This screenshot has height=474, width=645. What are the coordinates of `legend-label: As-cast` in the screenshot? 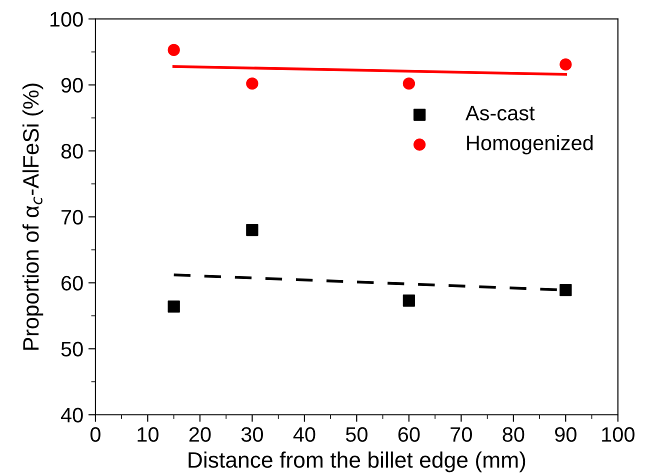 It's located at (500, 113).